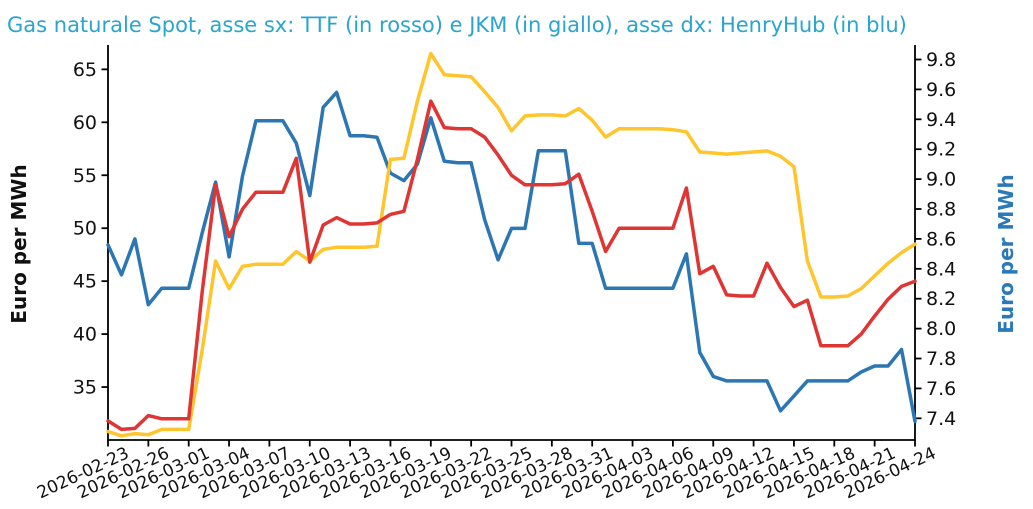 The width and height of the screenshot is (1033, 509). I want to click on right-tick-label: 8.6, so click(941, 239).